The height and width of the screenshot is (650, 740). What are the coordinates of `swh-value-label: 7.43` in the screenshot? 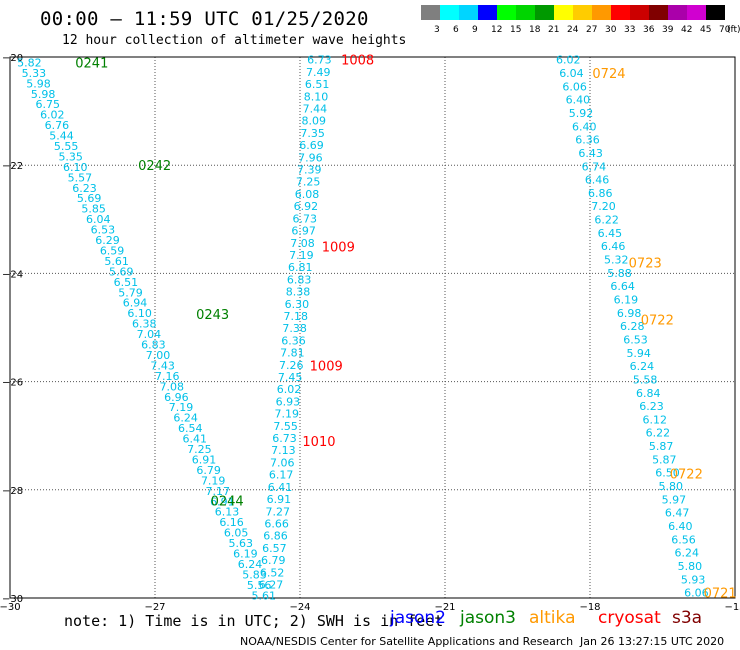 It's located at (162, 365).